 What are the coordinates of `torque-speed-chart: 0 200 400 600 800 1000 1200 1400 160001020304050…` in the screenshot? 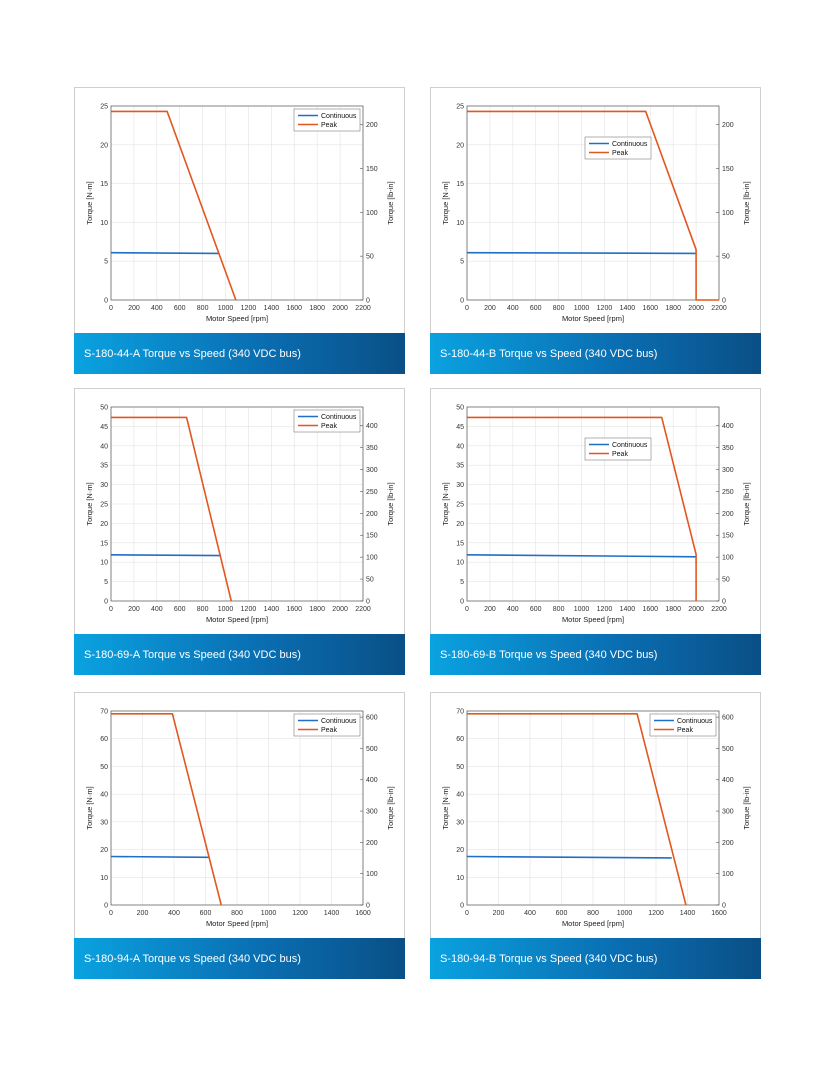 It's located at (240, 819).